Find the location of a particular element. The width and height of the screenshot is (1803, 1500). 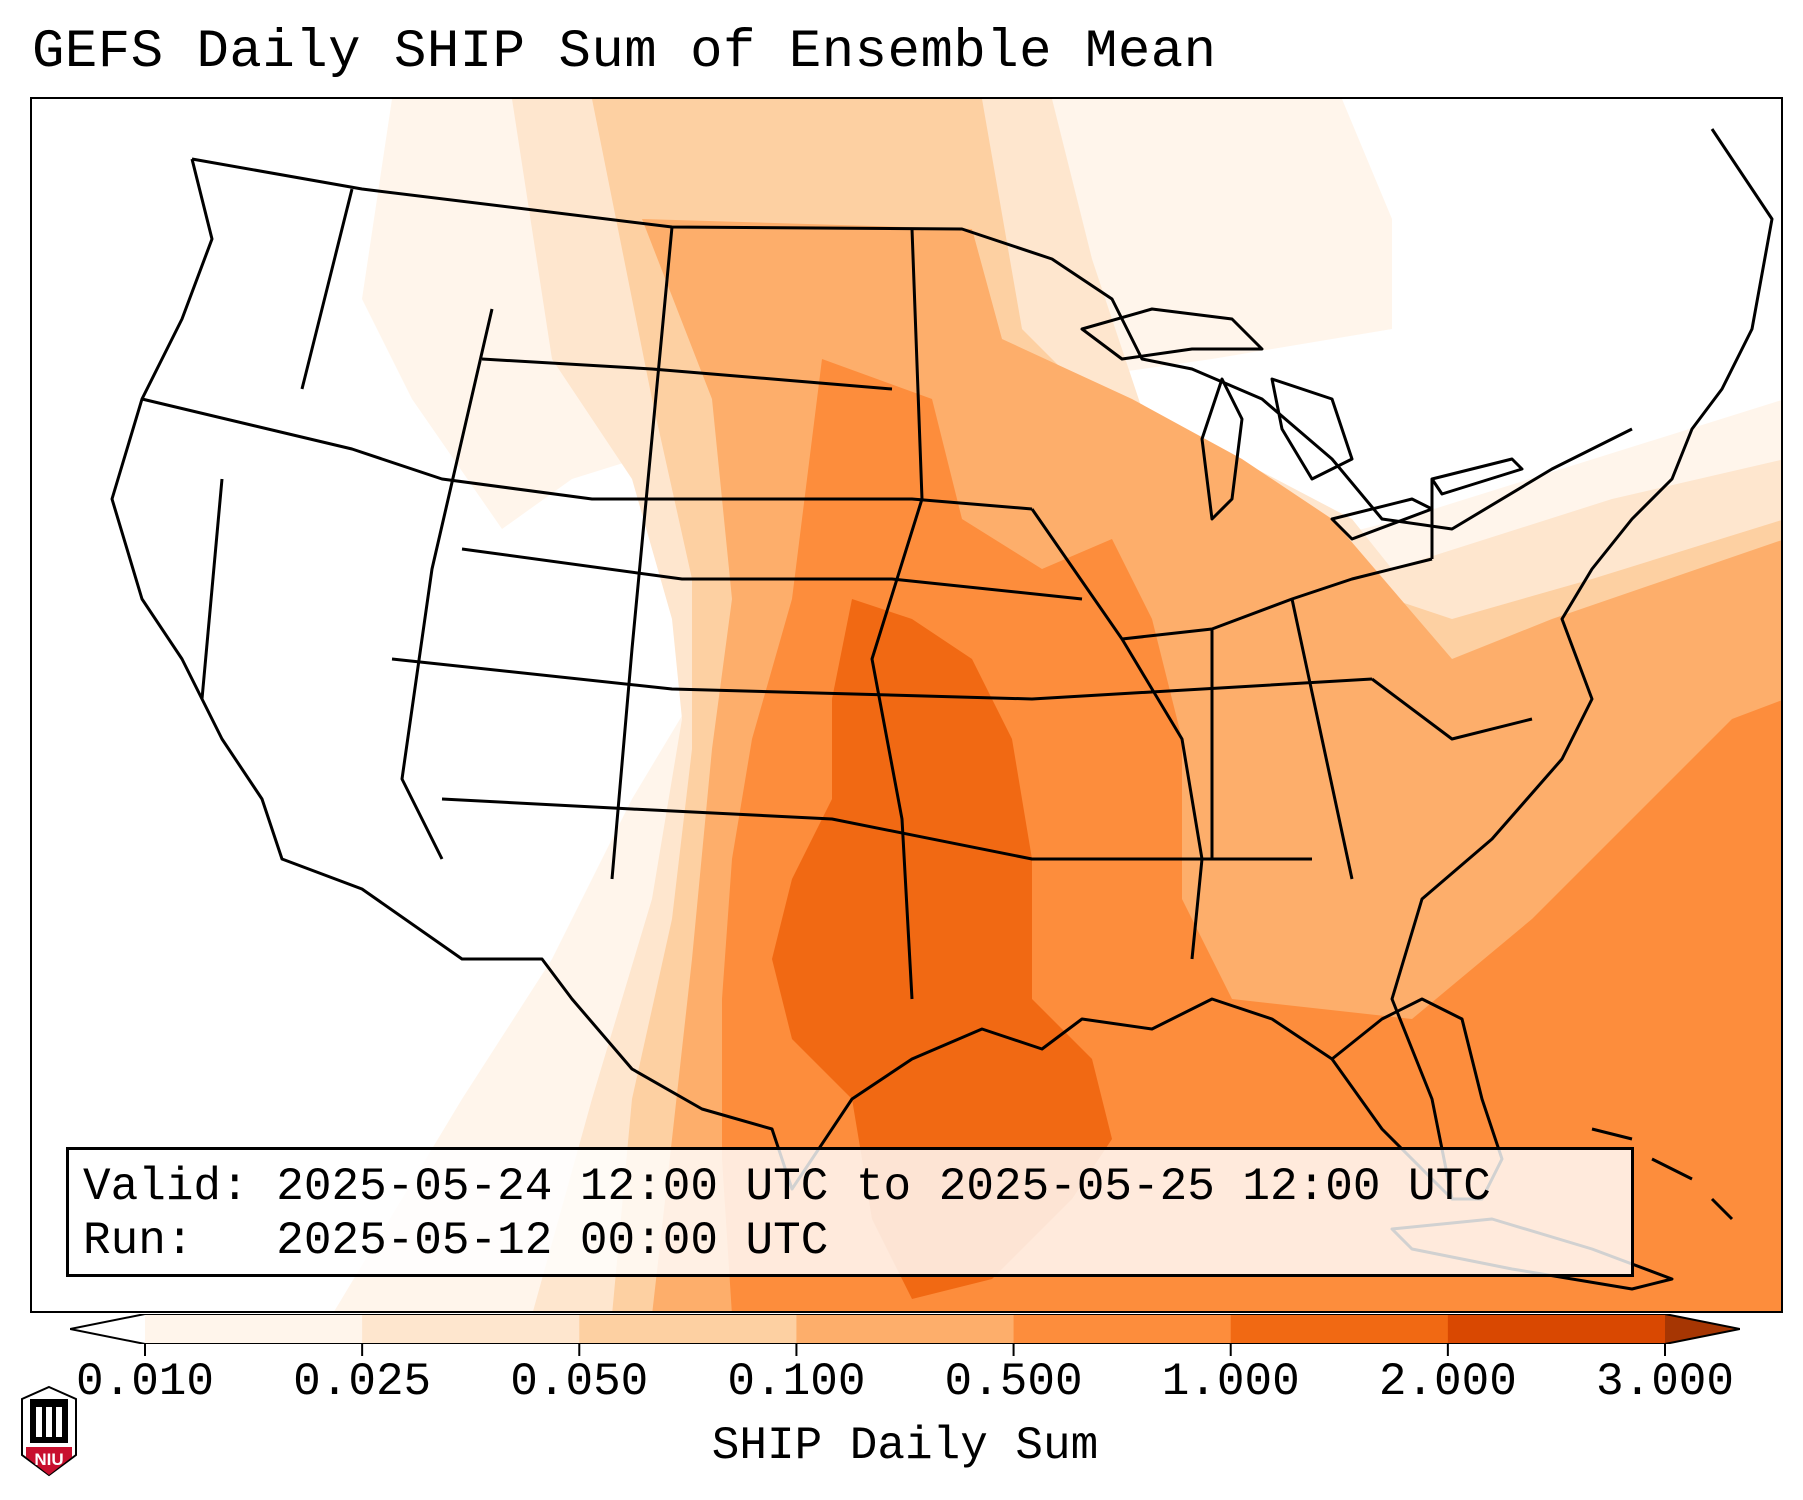

lake-erie is located at coordinates (1382, 519).